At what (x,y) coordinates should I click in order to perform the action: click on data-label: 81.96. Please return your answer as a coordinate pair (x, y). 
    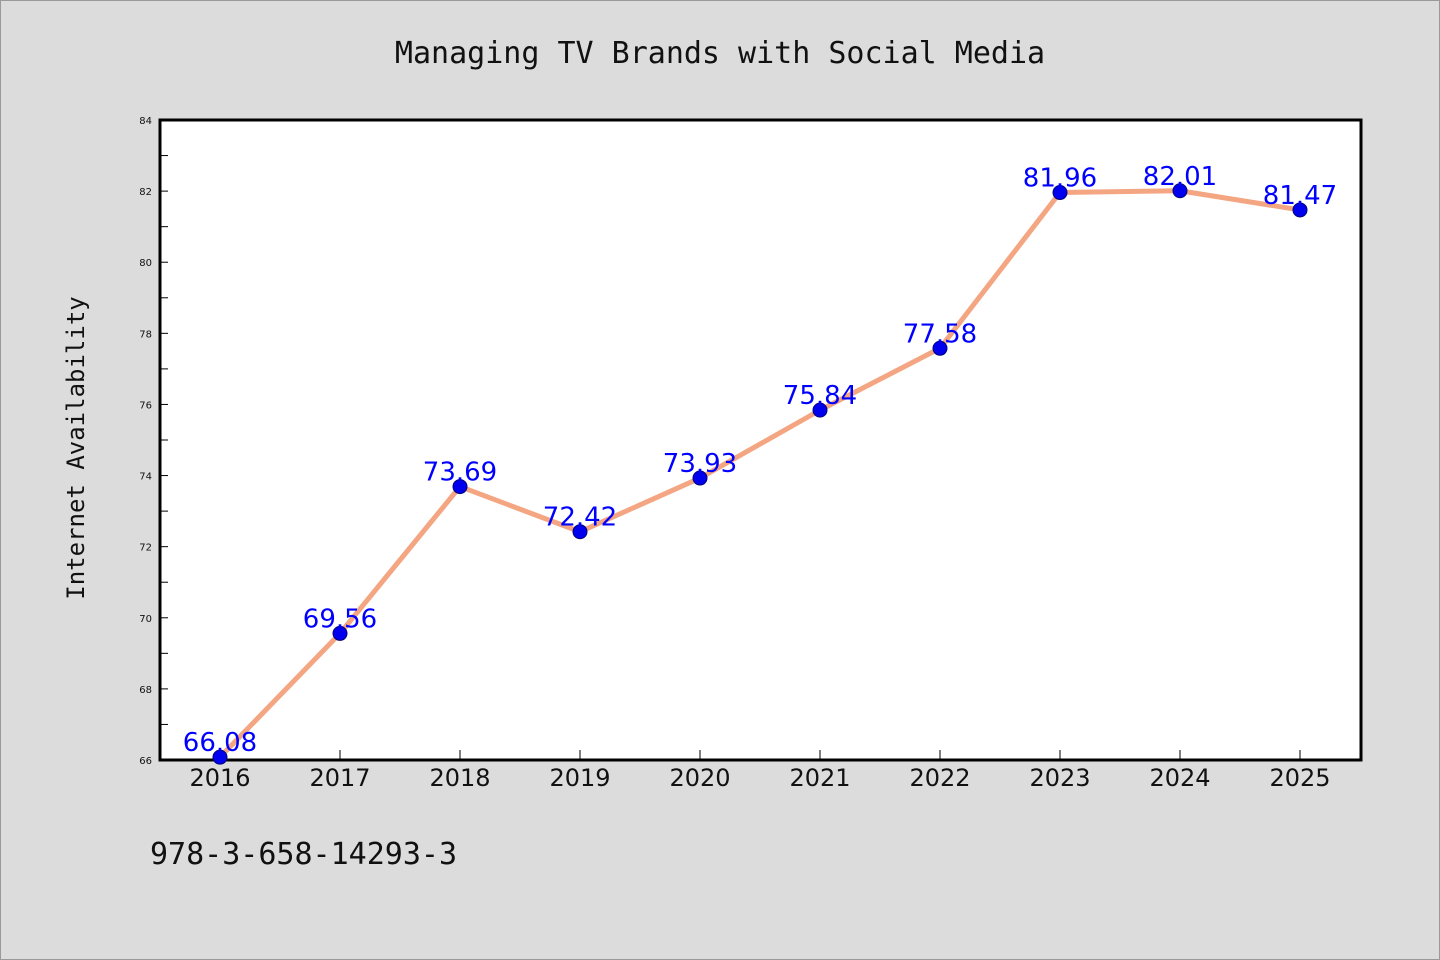
    Looking at the image, I should click on (1060, 179).